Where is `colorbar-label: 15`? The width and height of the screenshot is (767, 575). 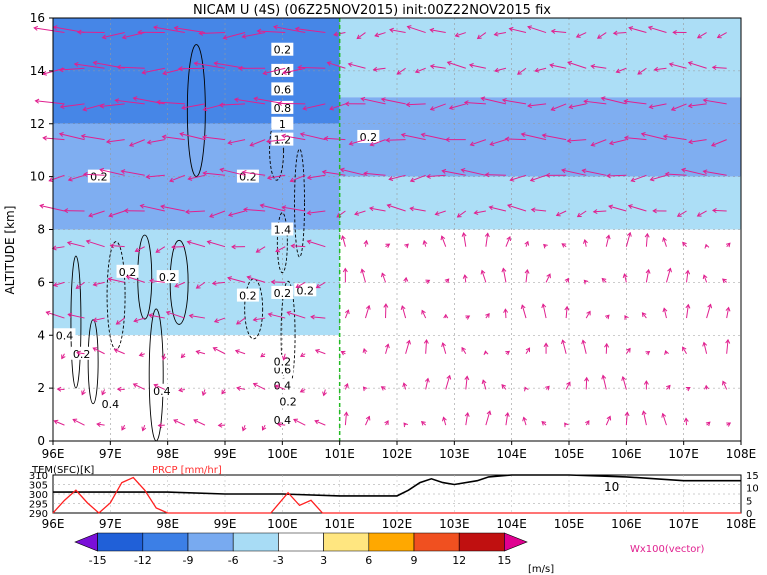 colorbar-label: 15 is located at coordinates (504, 560).